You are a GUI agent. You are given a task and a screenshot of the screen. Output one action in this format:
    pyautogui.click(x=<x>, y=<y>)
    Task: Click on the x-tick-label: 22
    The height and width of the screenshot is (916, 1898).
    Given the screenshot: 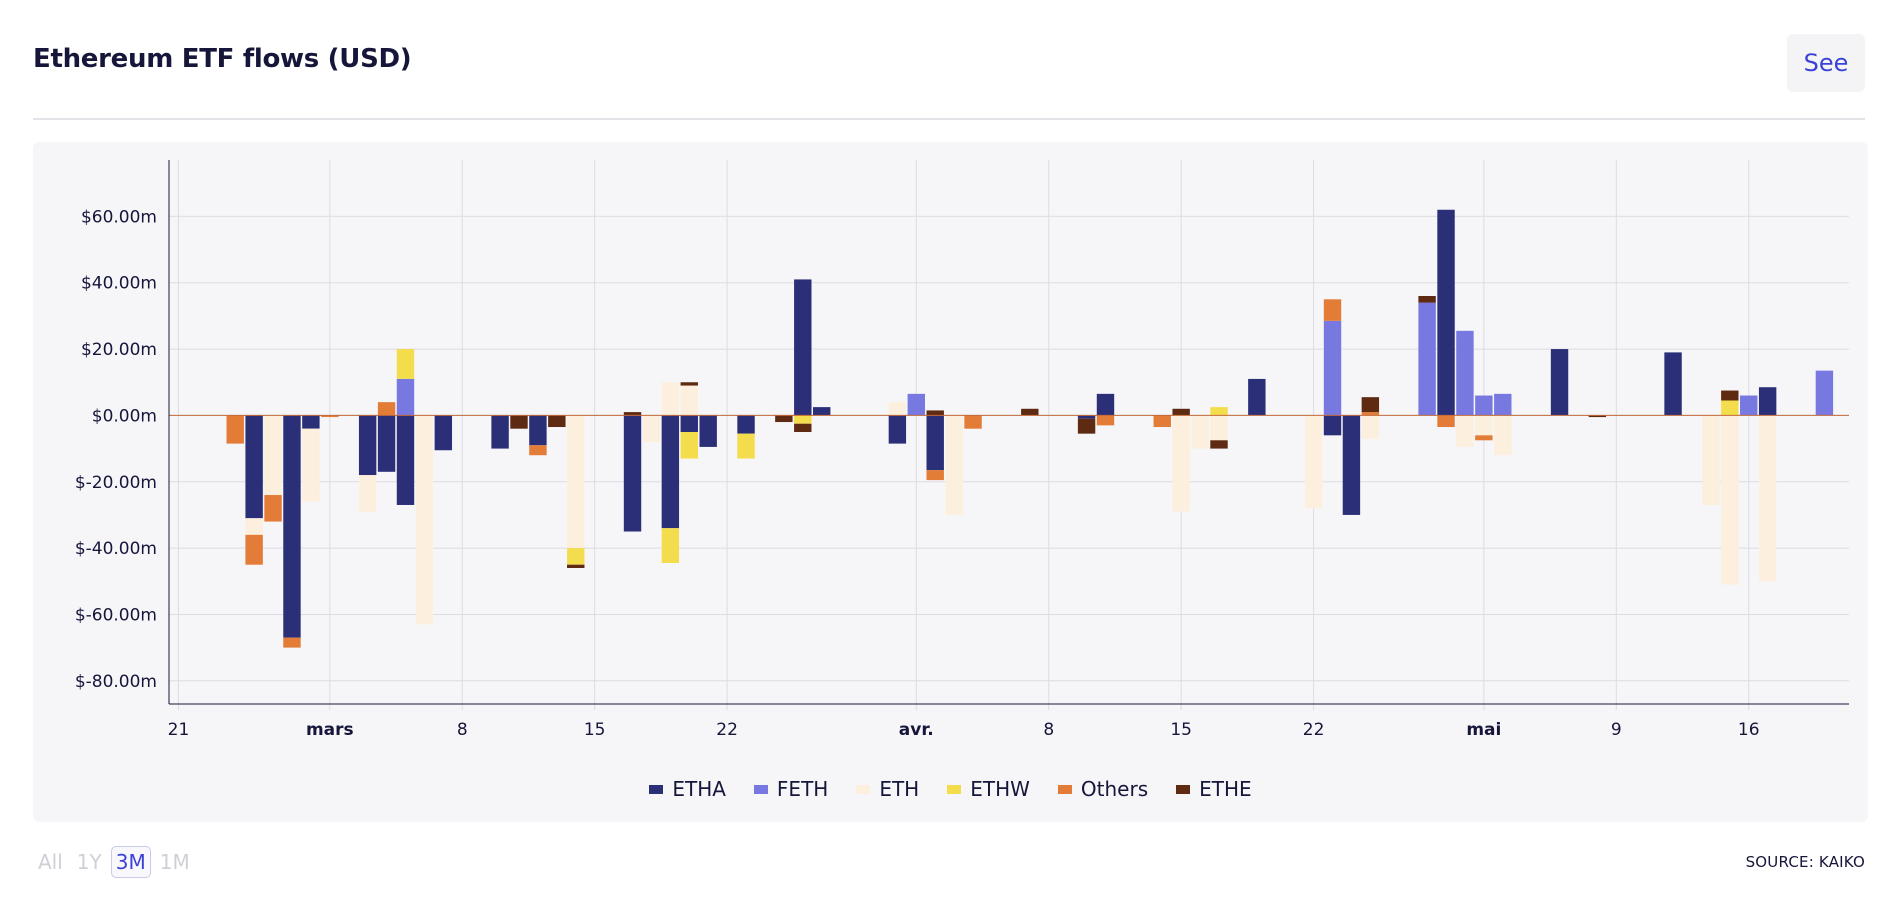 What is the action you would take?
    pyautogui.click(x=727, y=730)
    